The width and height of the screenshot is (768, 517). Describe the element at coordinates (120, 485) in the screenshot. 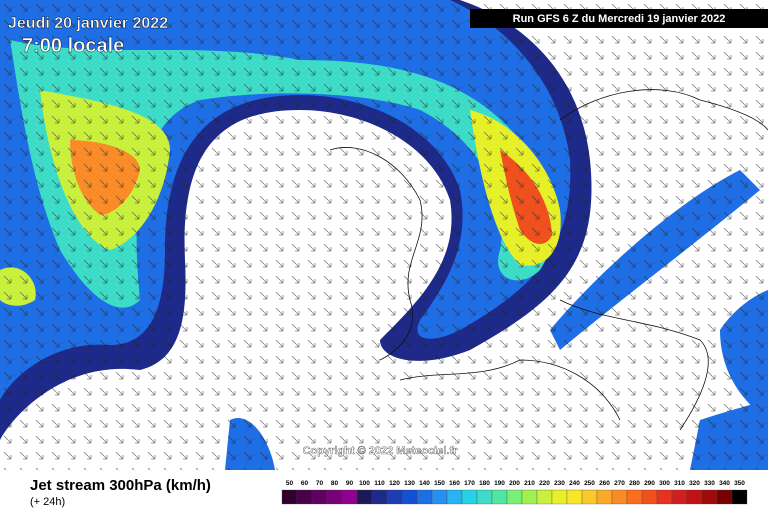

I see `footer-title: Jet stream 300hPa (km/h)` at that location.